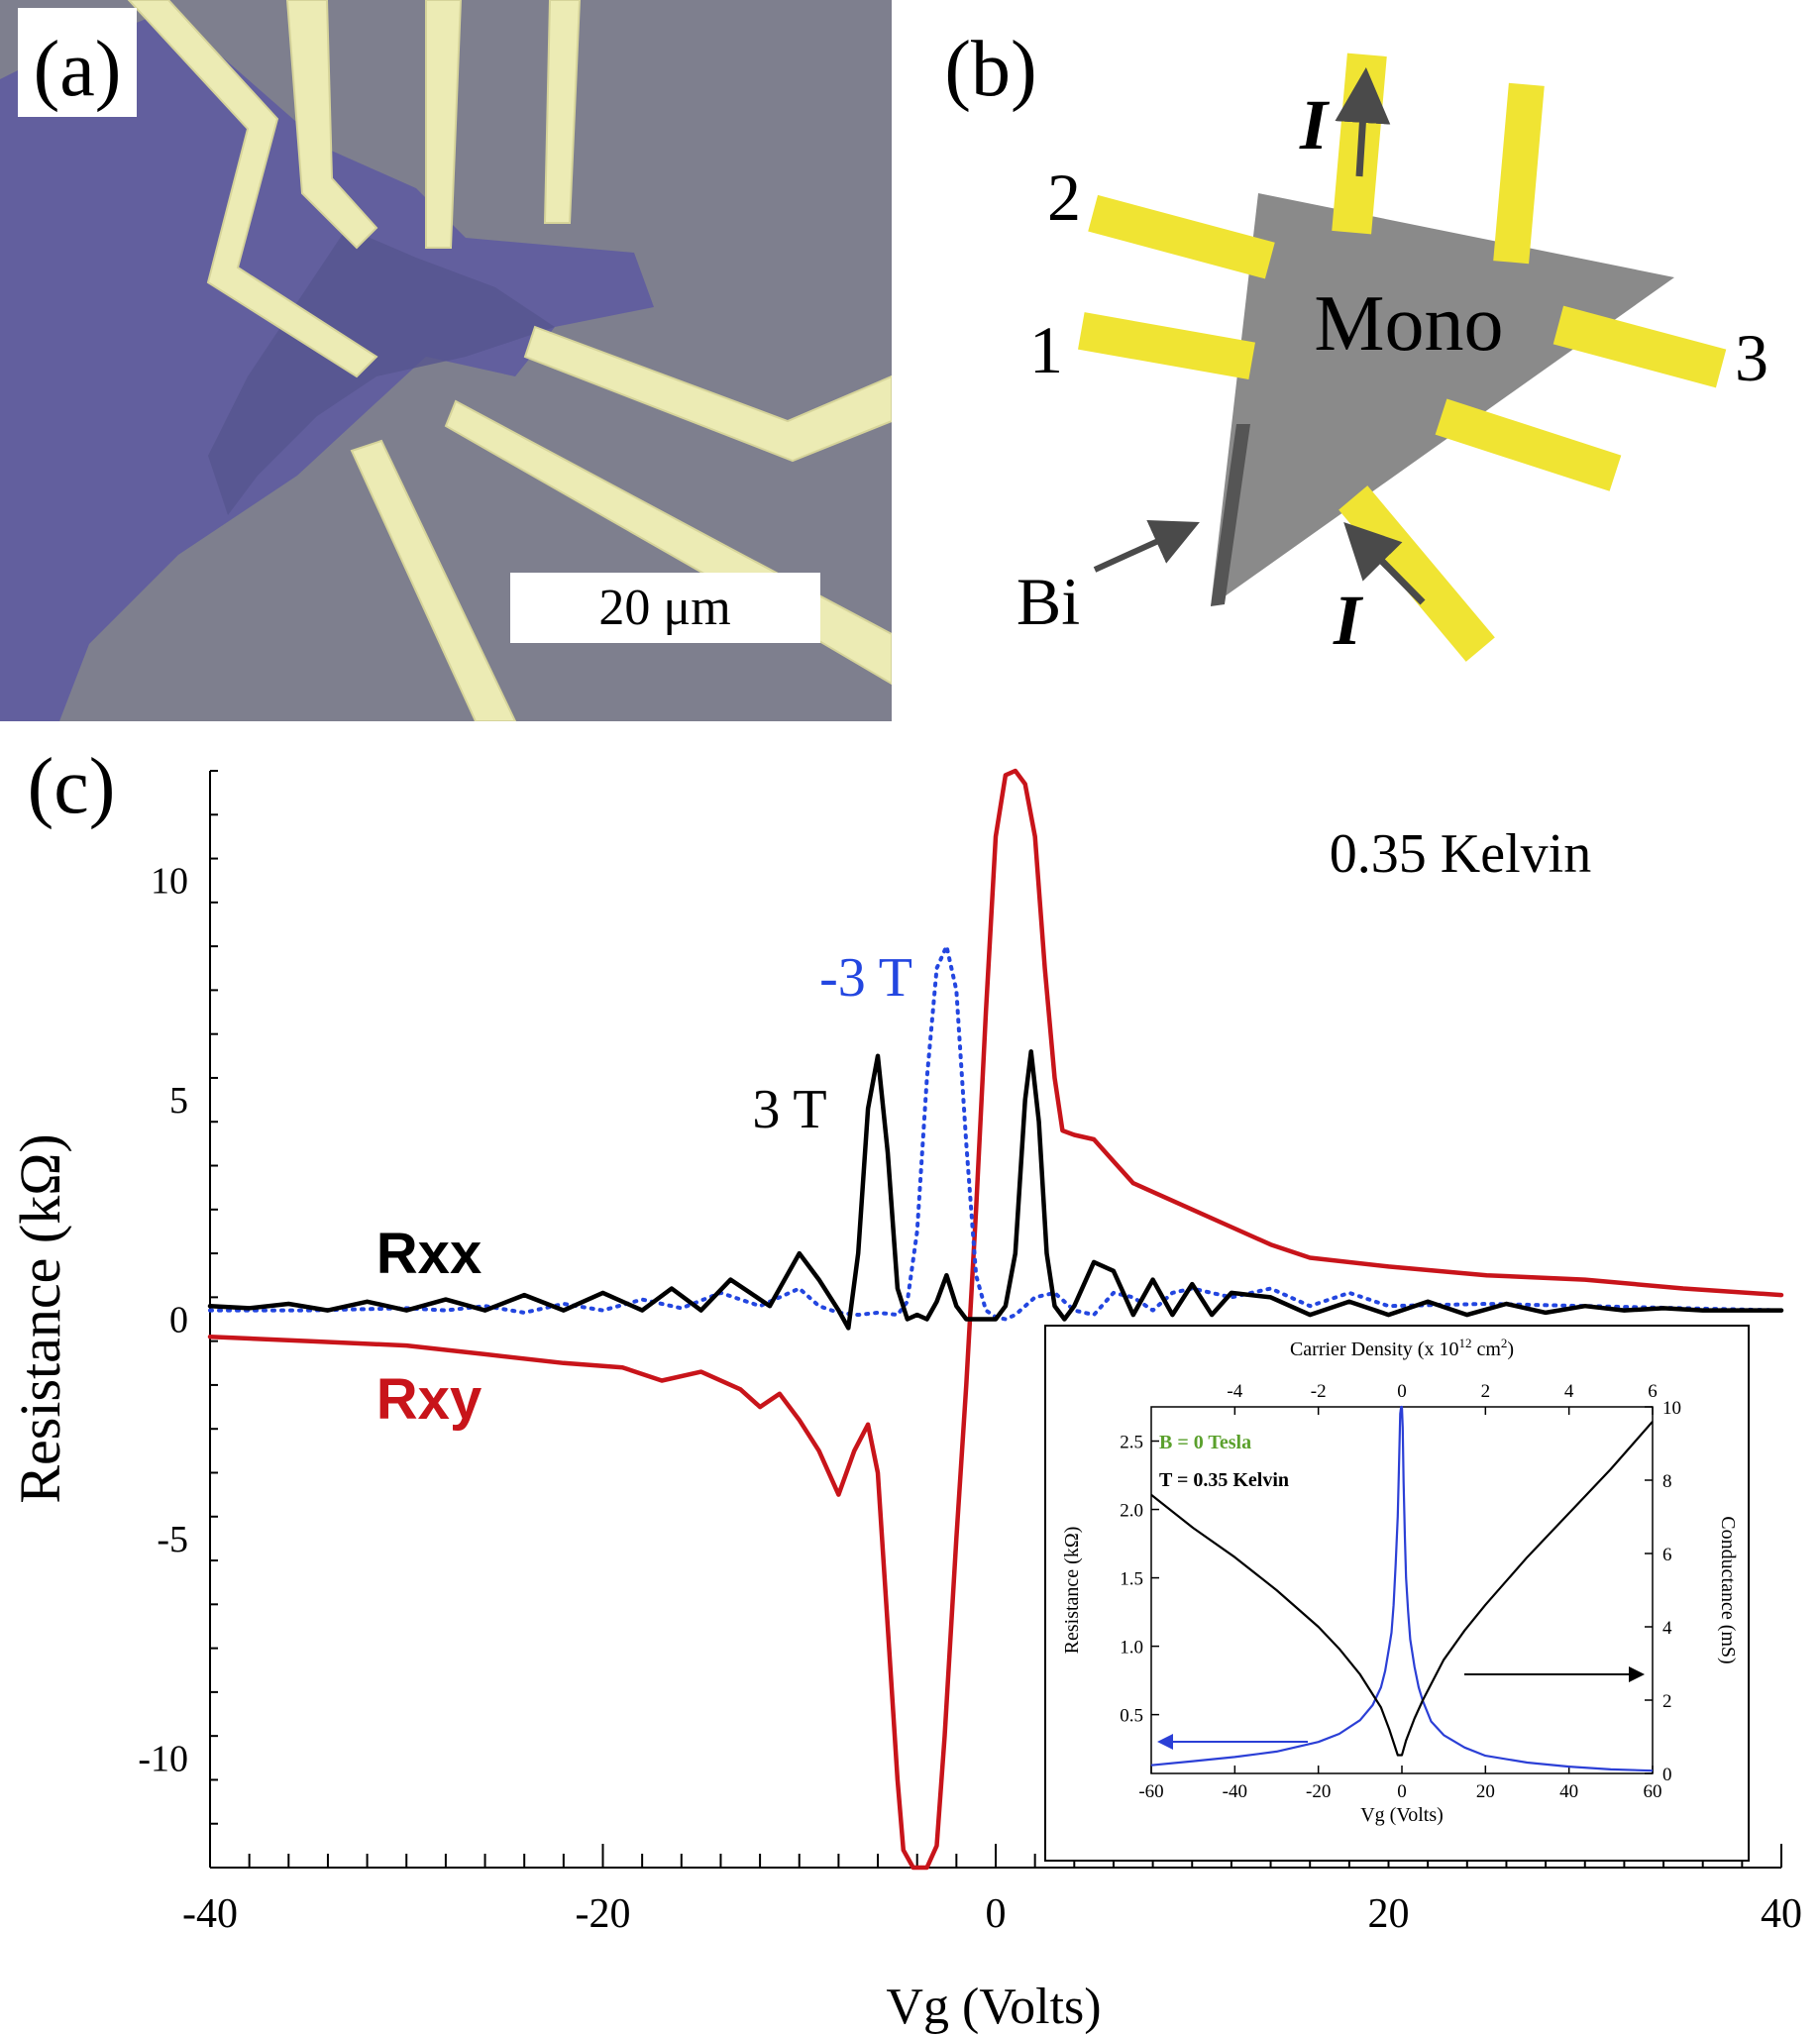  I want to click on label-neg3T: -3 T, so click(865, 978).